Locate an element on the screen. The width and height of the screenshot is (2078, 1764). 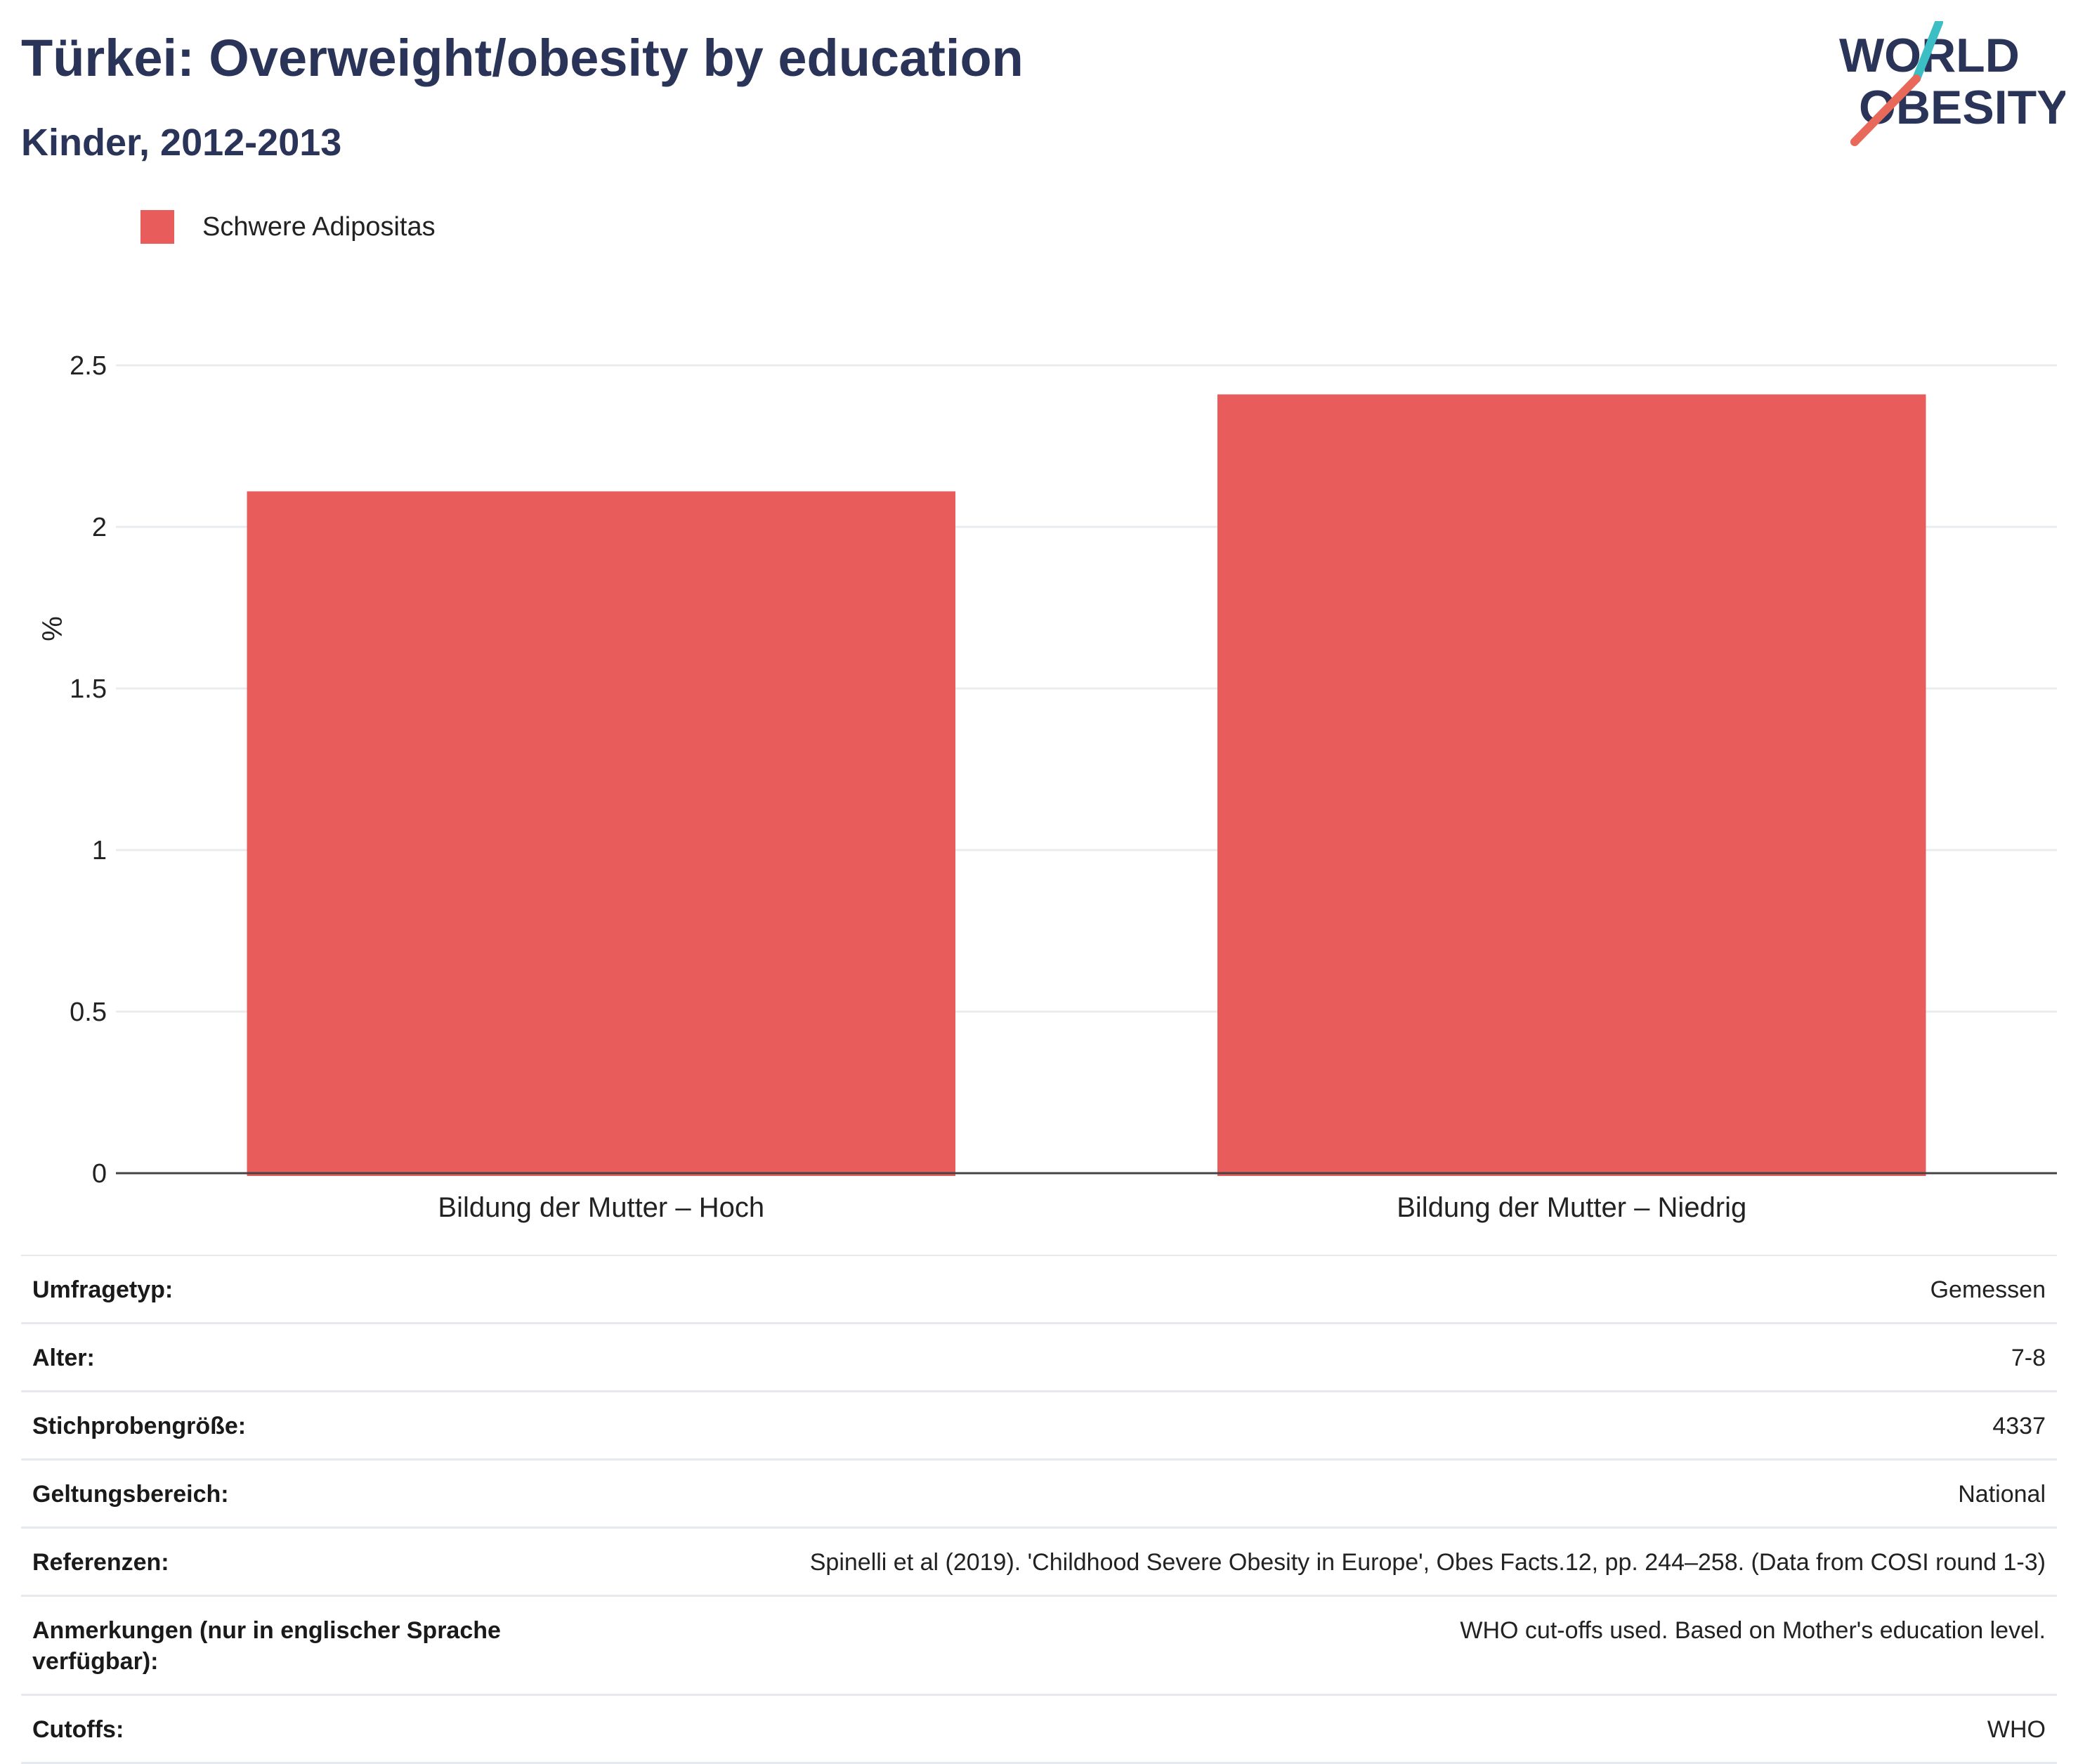
meta-value: National is located at coordinates (2002, 1494).